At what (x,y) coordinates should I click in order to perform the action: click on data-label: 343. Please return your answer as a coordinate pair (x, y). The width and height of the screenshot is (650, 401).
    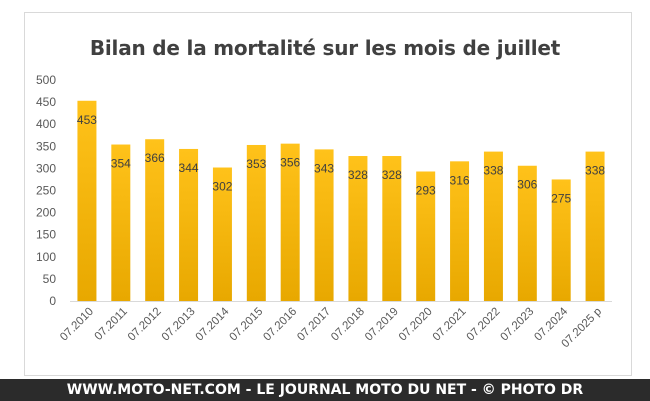
    Looking at the image, I should click on (324, 168).